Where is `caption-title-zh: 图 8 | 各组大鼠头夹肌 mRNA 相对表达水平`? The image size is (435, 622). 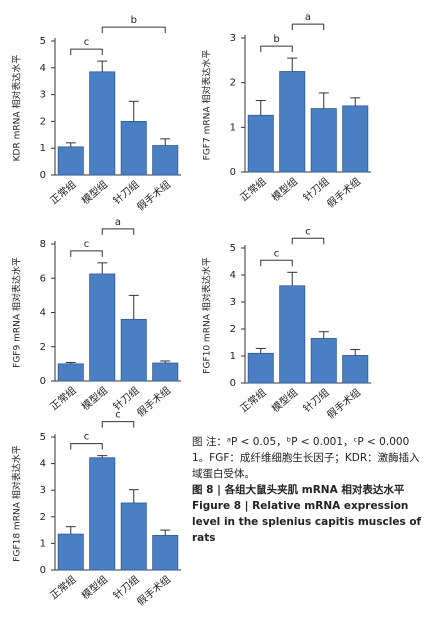
caption-title-zh: 图 8 | 各组大鼠头夹肌 mRNA 相对表达水平 is located at coordinates (298, 490).